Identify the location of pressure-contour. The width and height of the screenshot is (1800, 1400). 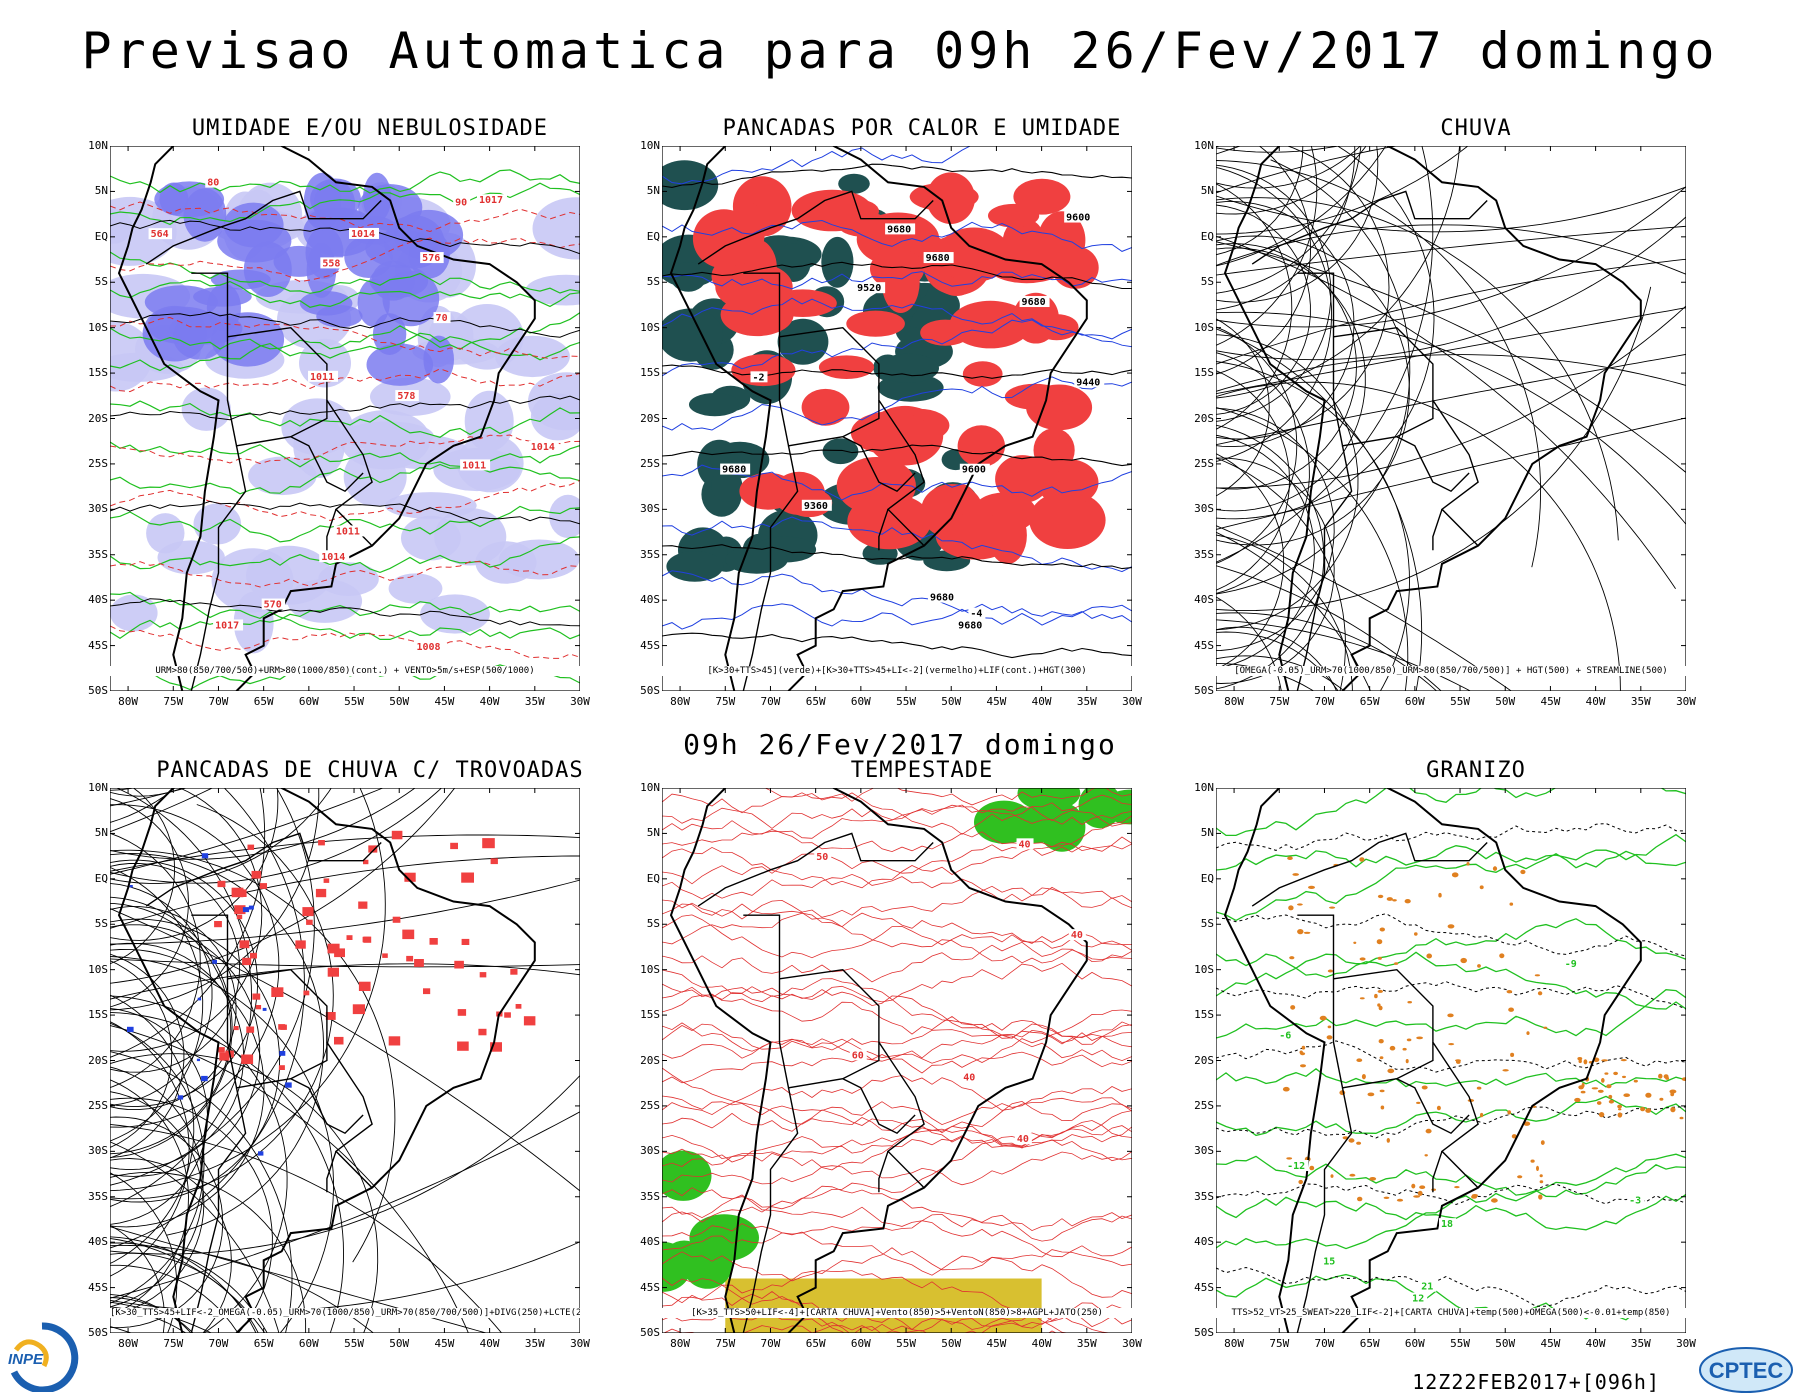
(345, 408).